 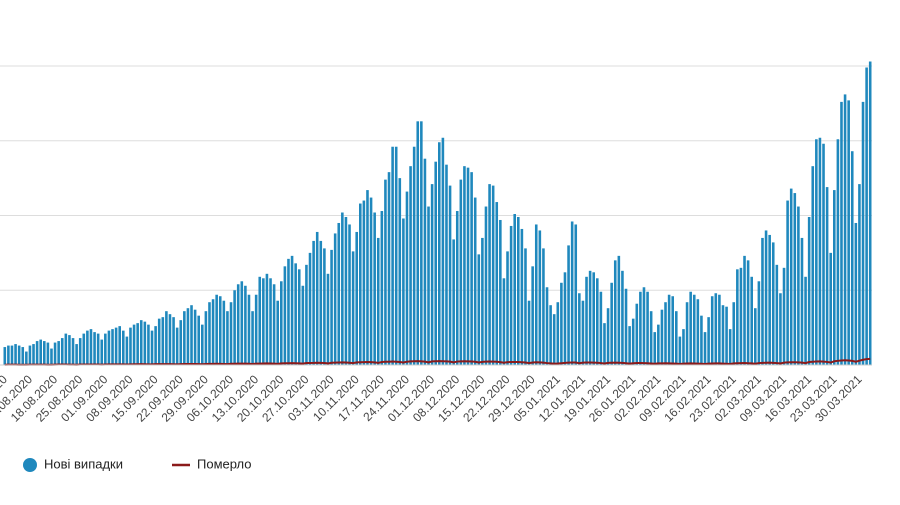 What do you see at coordinates (30, 465) in the screenshot?
I see `legend-swatch` at bounding box center [30, 465].